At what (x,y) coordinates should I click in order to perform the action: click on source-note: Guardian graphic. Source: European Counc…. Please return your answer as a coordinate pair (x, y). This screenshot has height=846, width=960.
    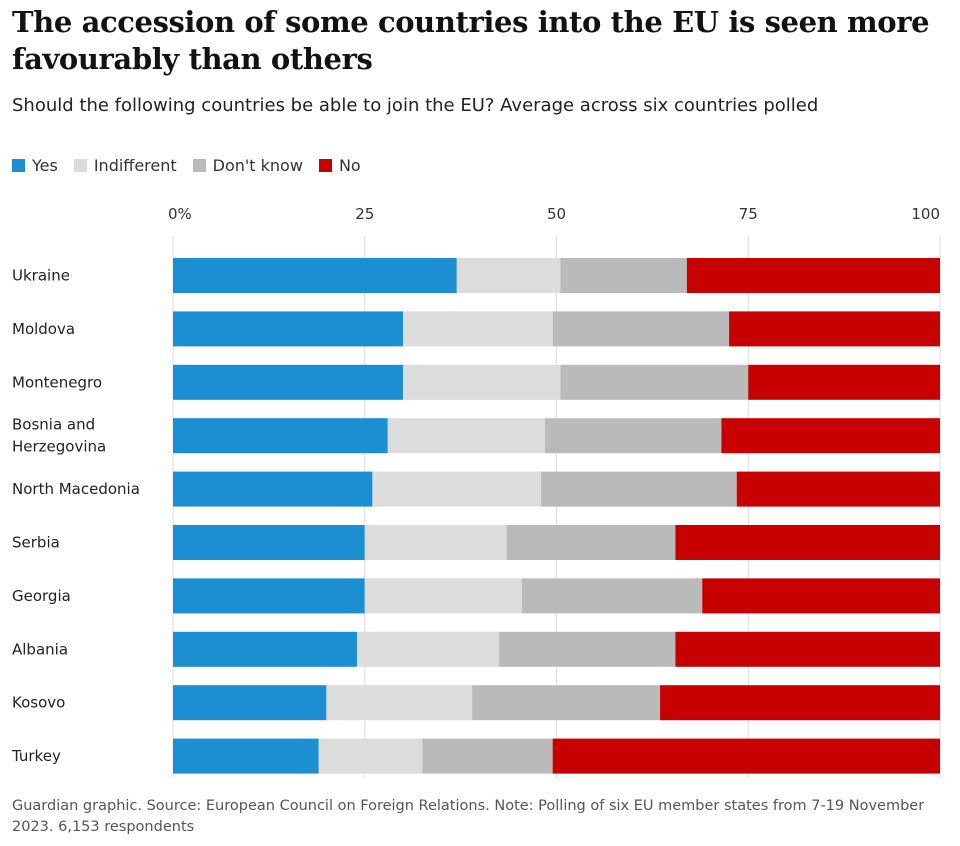
    Looking at the image, I should click on (468, 816).